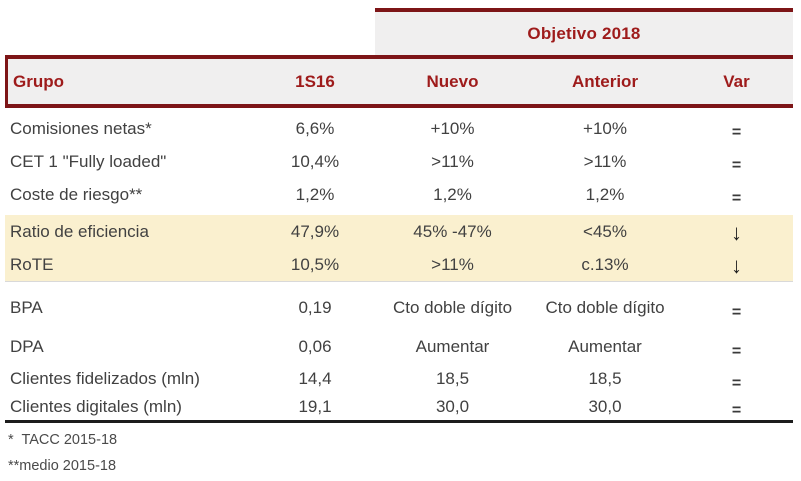 Image resolution: width=801 pixels, height=481 pixels. Describe the element at coordinates (605, 161) in the screenshot. I see `cell-anterior: >11%` at that location.